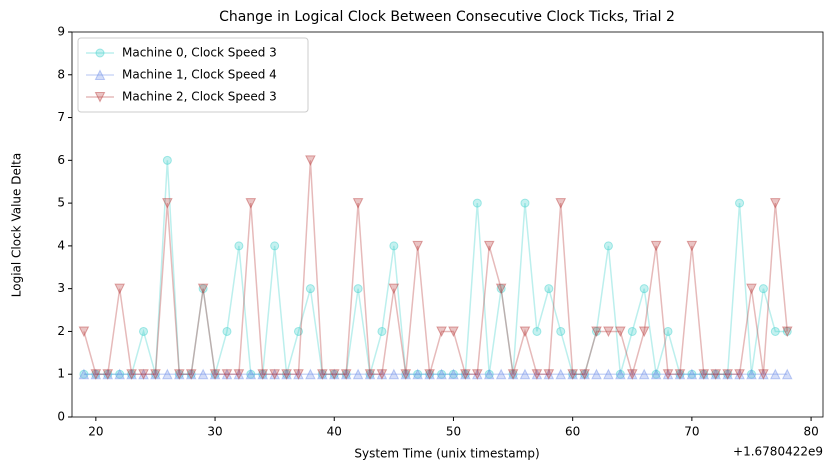  What do you see at coordinates (810, 432) in the screenshot?
I see `x-tick-label: 80` at bounding box center [810, 432].